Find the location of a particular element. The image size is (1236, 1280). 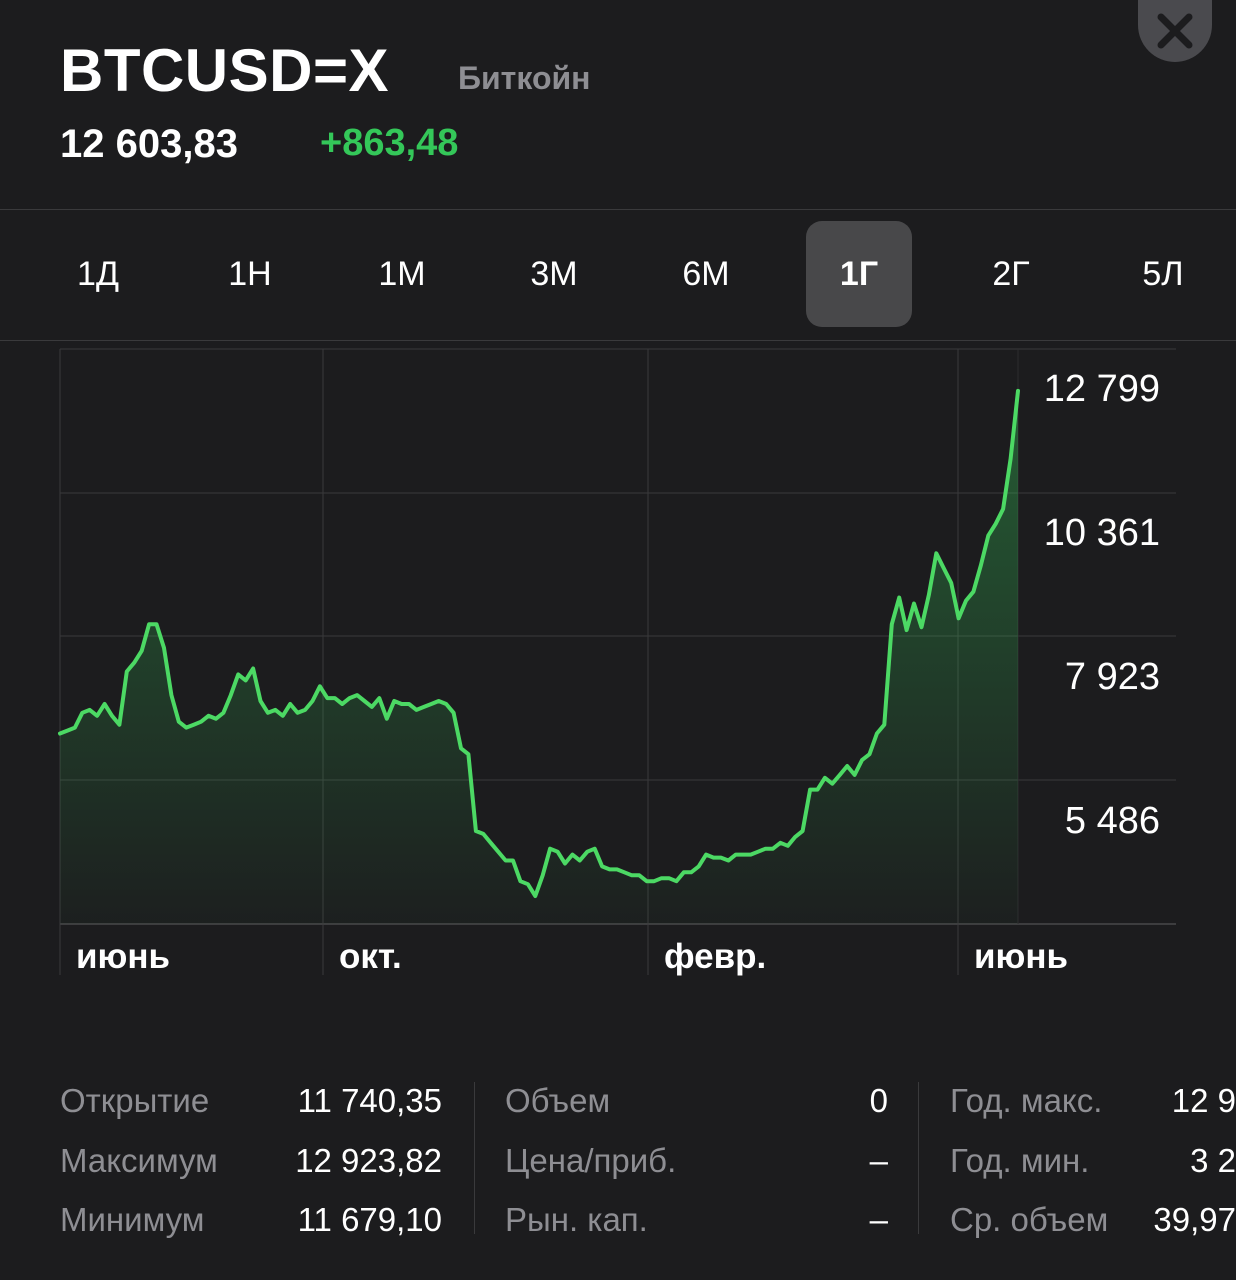

range-tab-5y: 5Л is located at coordinates (1163, 273).